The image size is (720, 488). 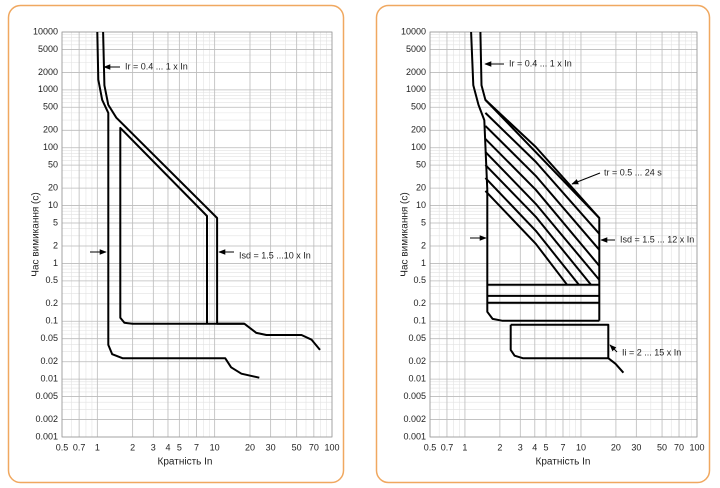 I want to click on y-tick-label: 200, so click(x=418, y=130).